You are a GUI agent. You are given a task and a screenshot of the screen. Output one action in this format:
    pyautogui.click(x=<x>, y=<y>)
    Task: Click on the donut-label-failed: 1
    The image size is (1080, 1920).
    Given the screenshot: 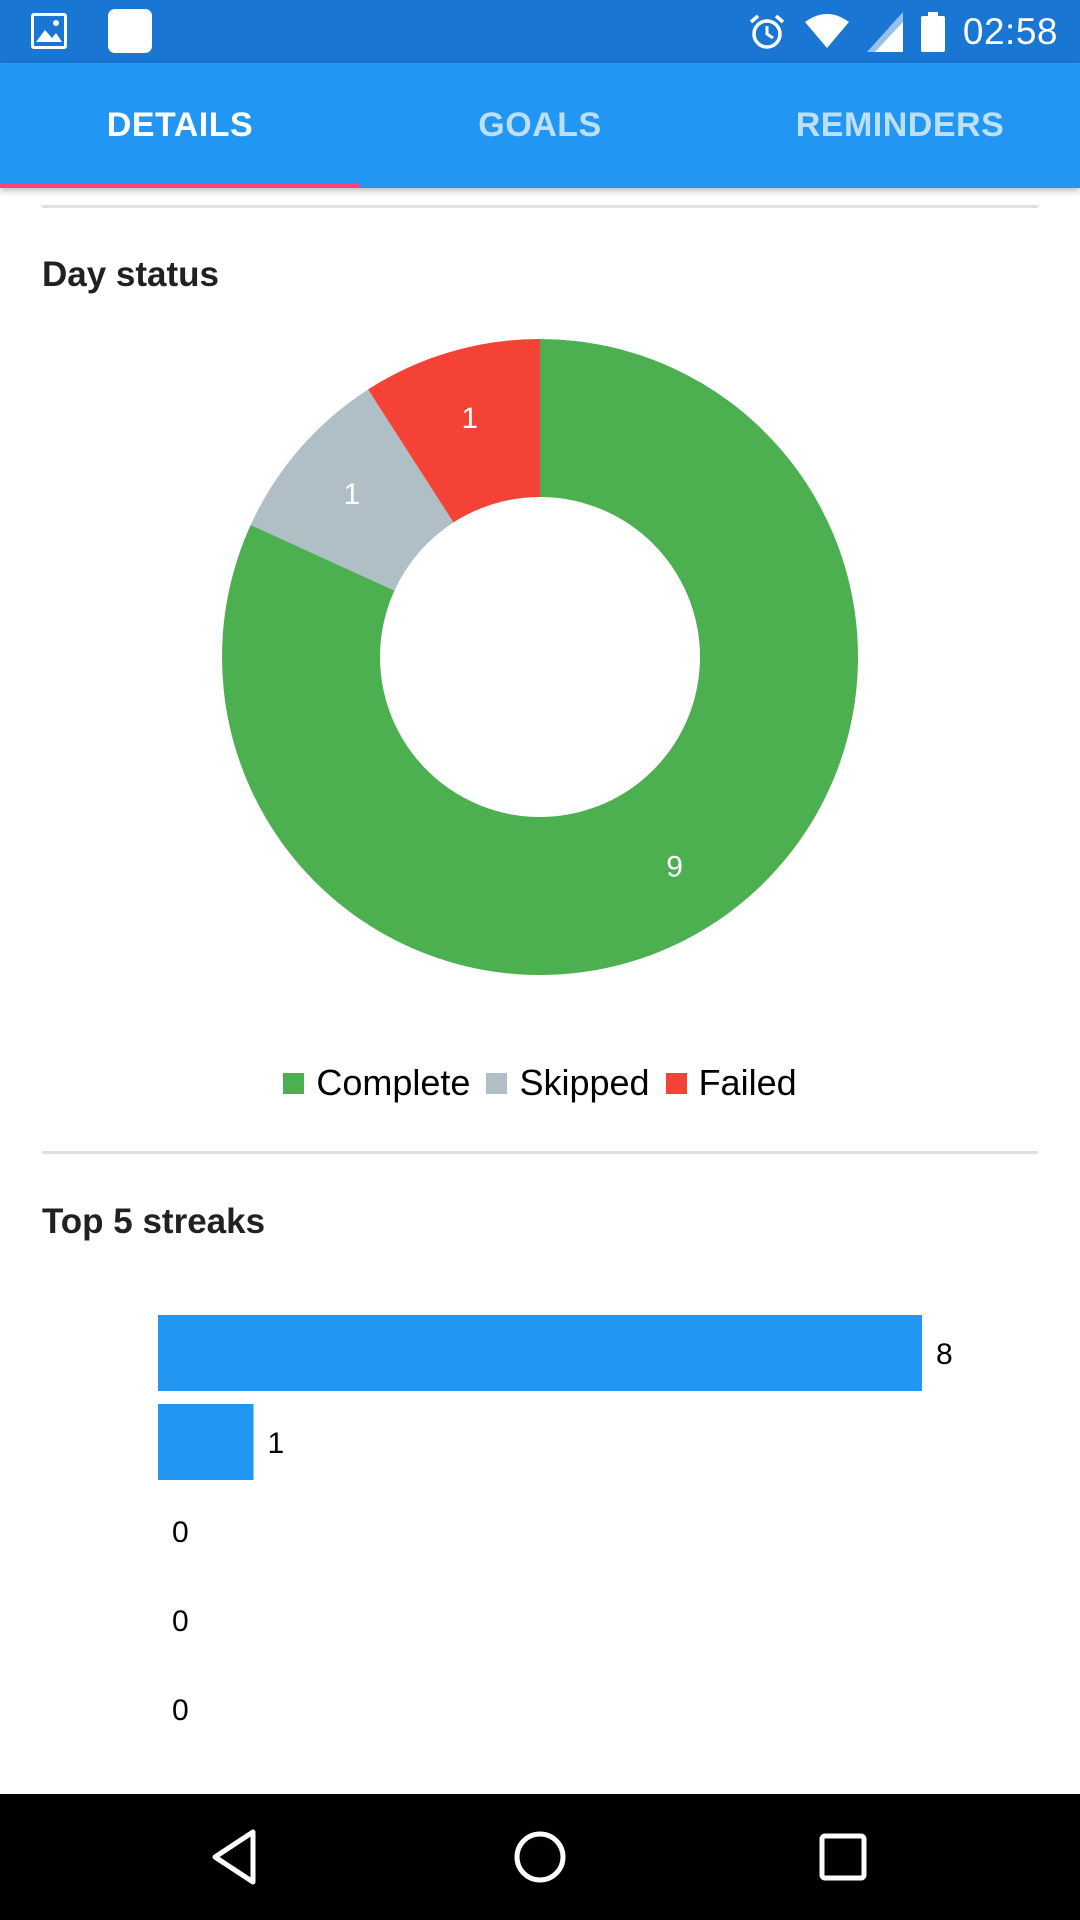 What is the action you would take?
    pyautogui.click(x=470, y=418)
    